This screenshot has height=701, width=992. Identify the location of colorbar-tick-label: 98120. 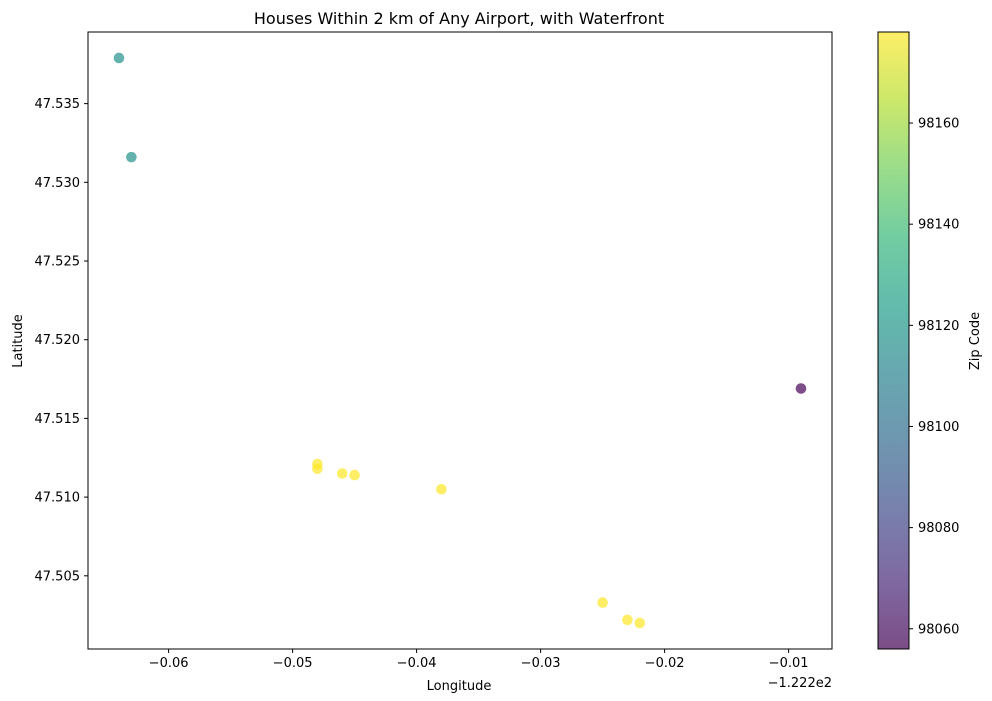
(938, 326).